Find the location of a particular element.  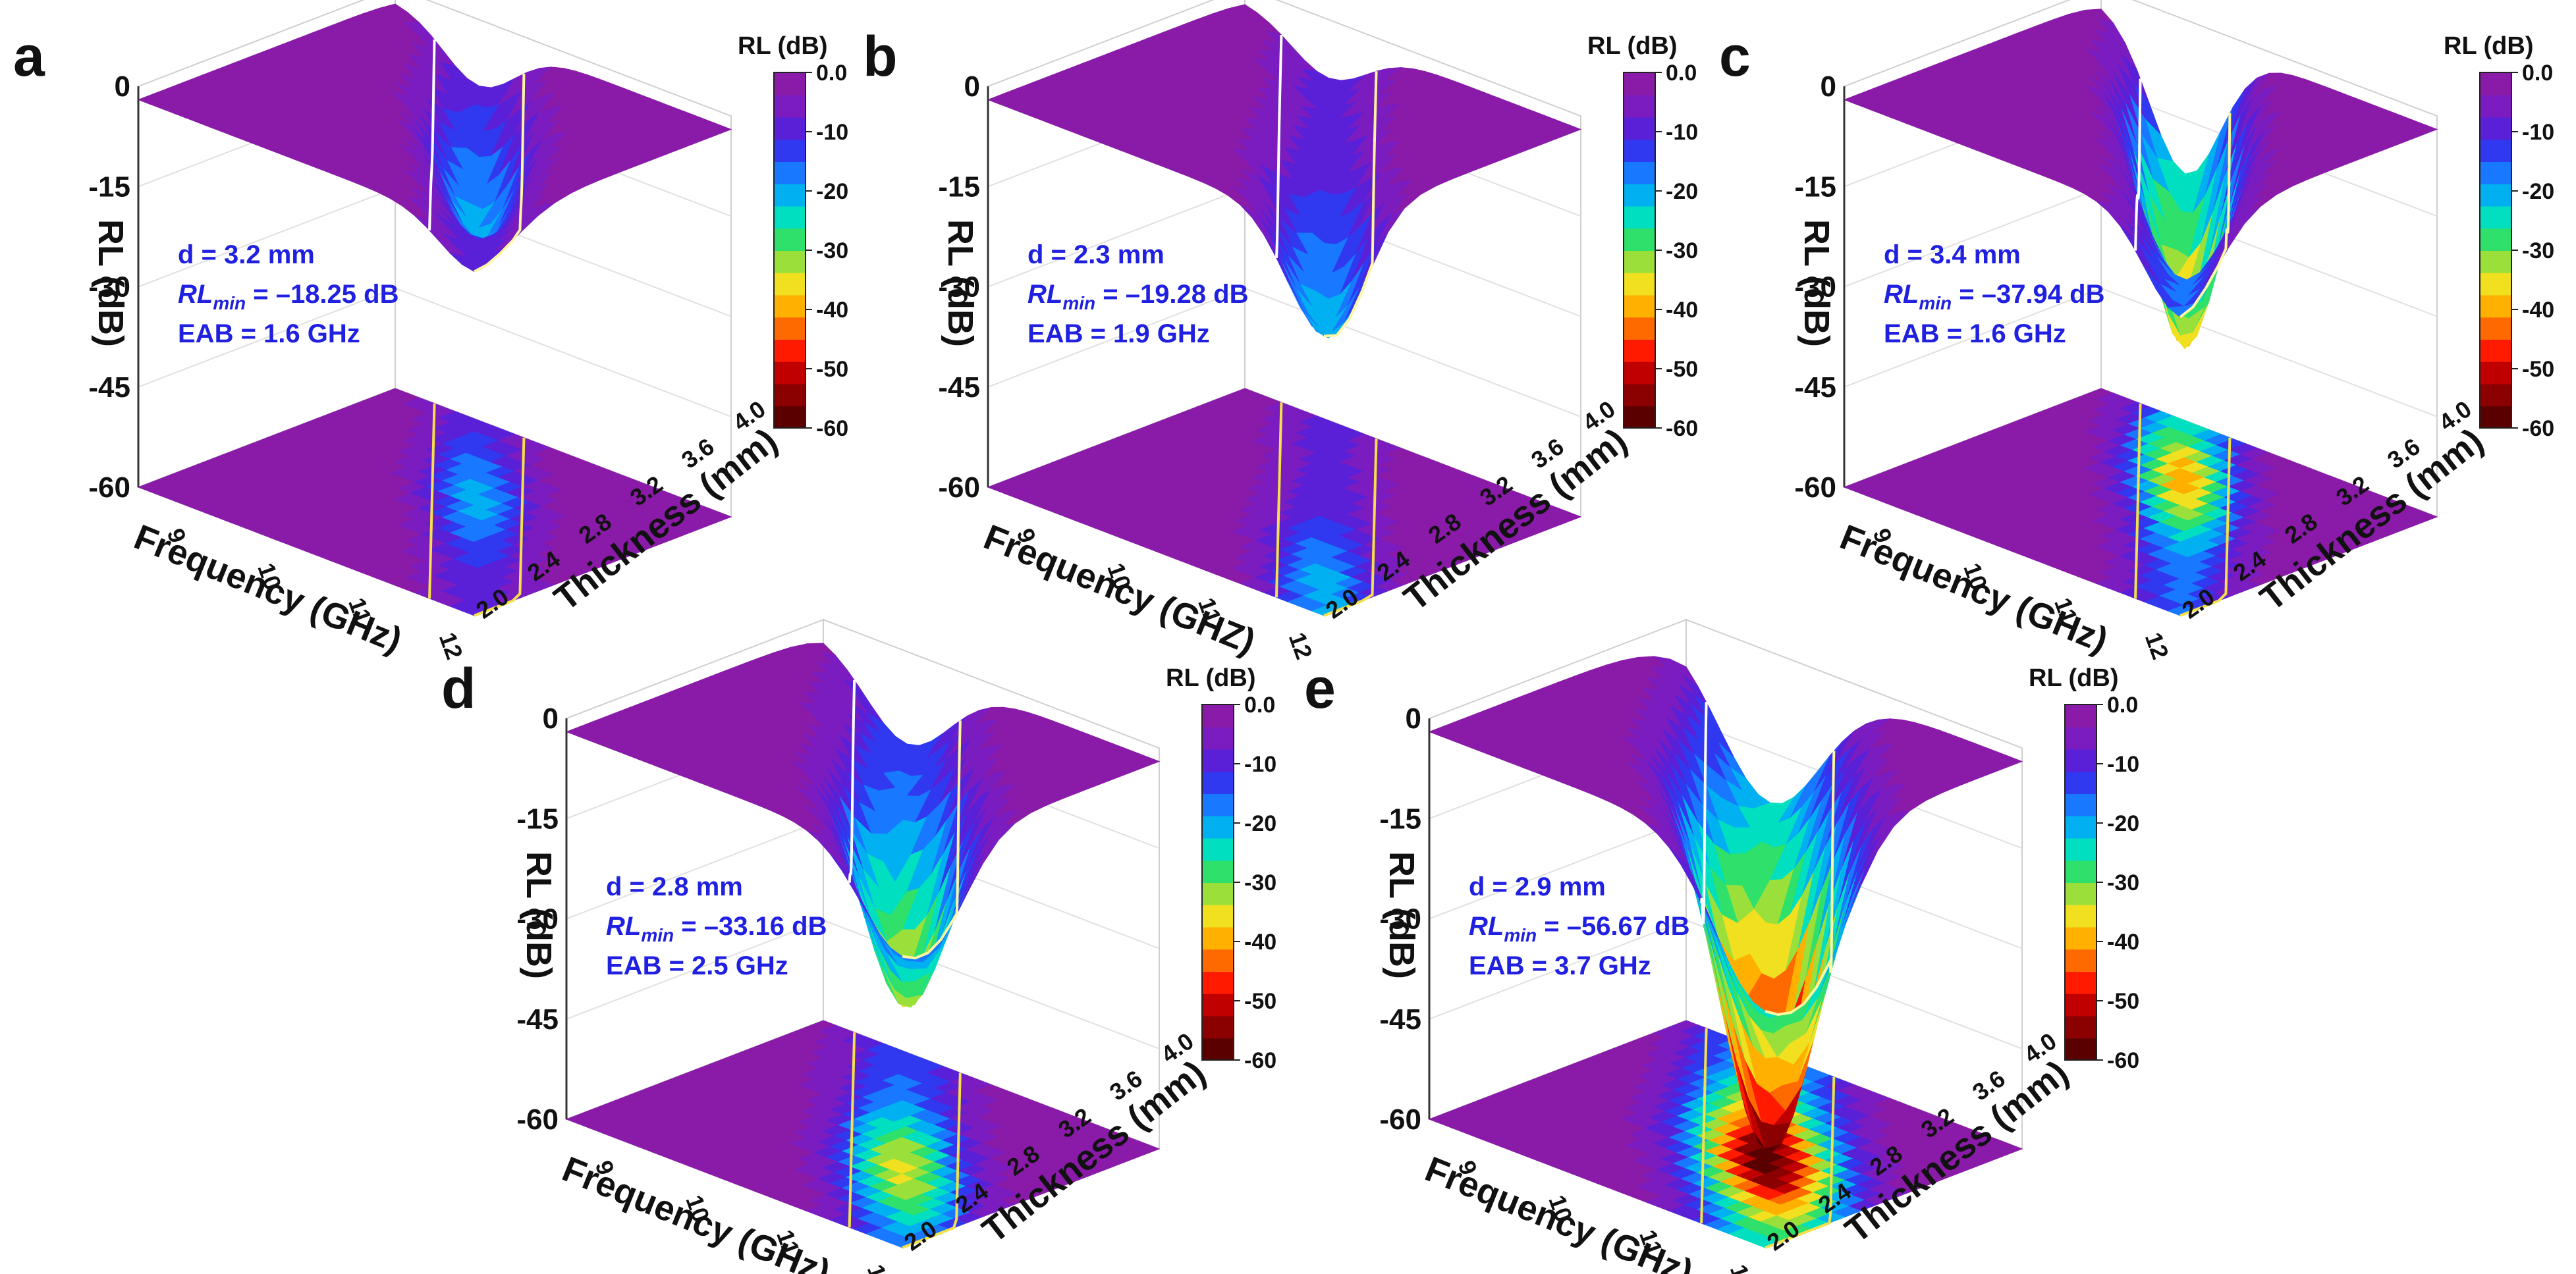

annotation-thickness: d = 2.8 mm is located at coordinates (674, 886).